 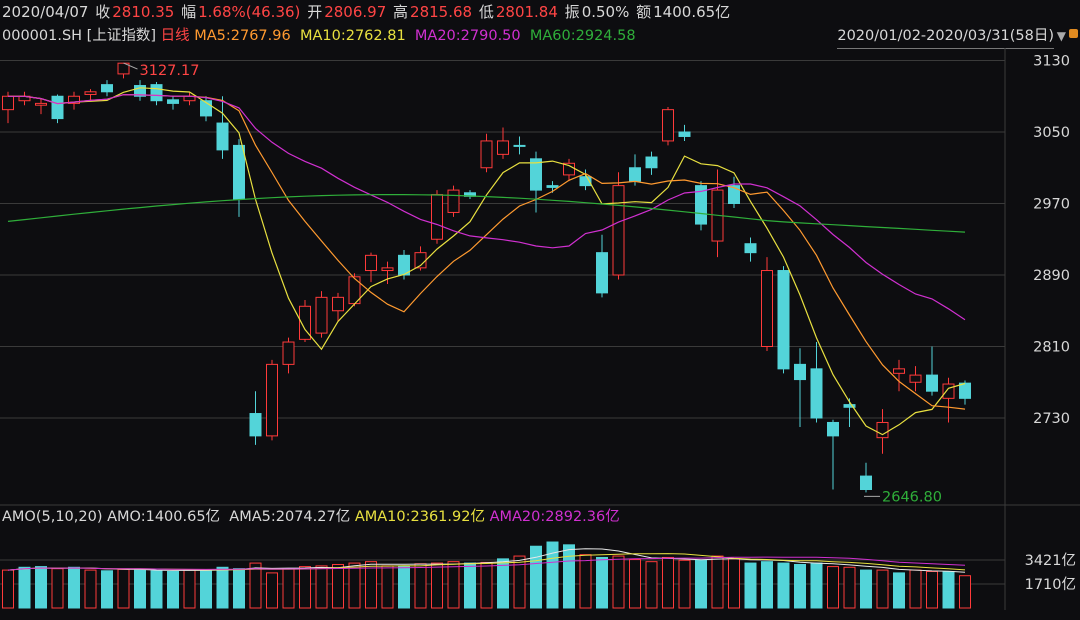 What do you see at coordinates (175, 36) in the screenshot?
I see `period-label: 日线` at bounding box center [175, 36].